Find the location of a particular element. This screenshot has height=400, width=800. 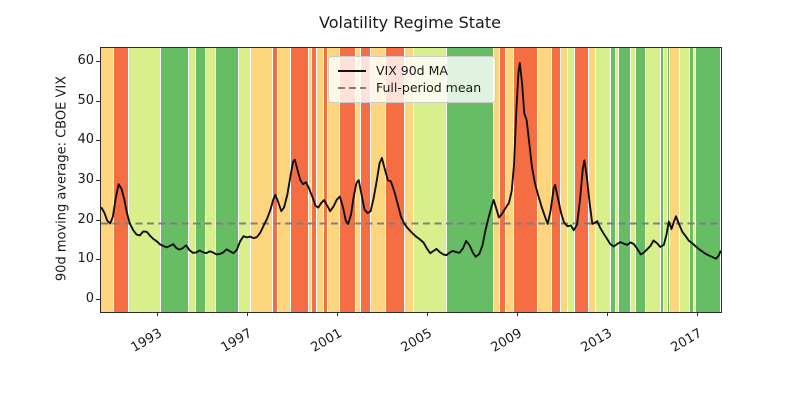

y-tick-label: 0 is located at coordinates (89, 299).